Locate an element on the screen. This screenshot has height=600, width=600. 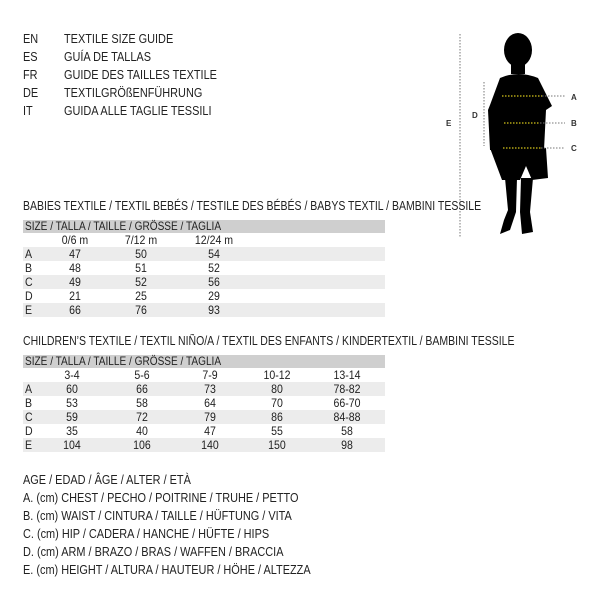
table-row: C 59 72 79 86 84-88 is located at coordinates (204, 417).